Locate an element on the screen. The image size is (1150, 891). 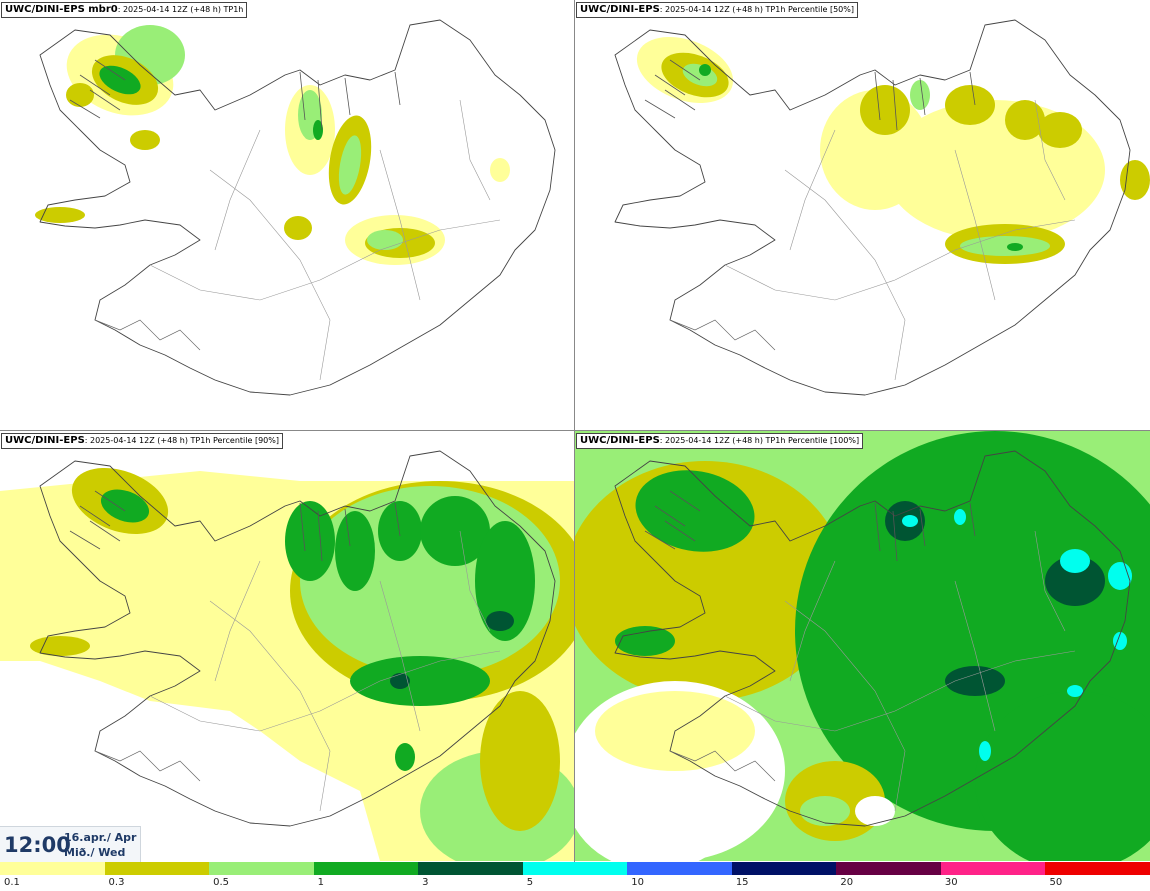
valid-time-box: 12:00 16.apr./ Apr Mið./ Wed is located at coordinates (70, 844).